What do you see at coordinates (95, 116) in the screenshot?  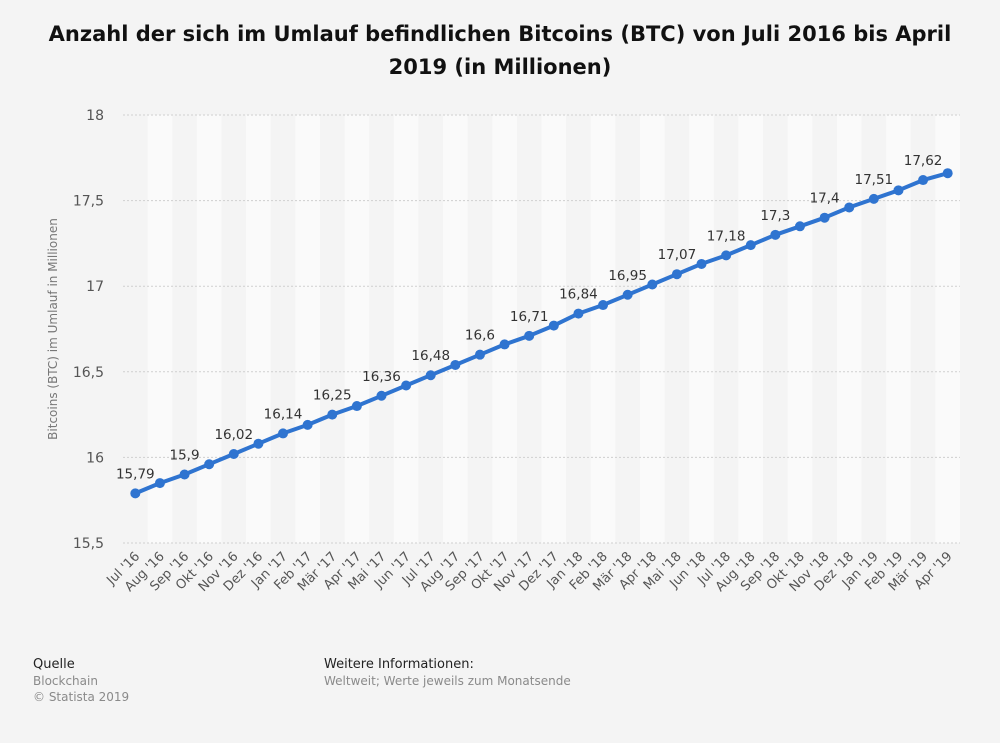 I see `y-tick-label: 18` at bounding box center [95, 116].